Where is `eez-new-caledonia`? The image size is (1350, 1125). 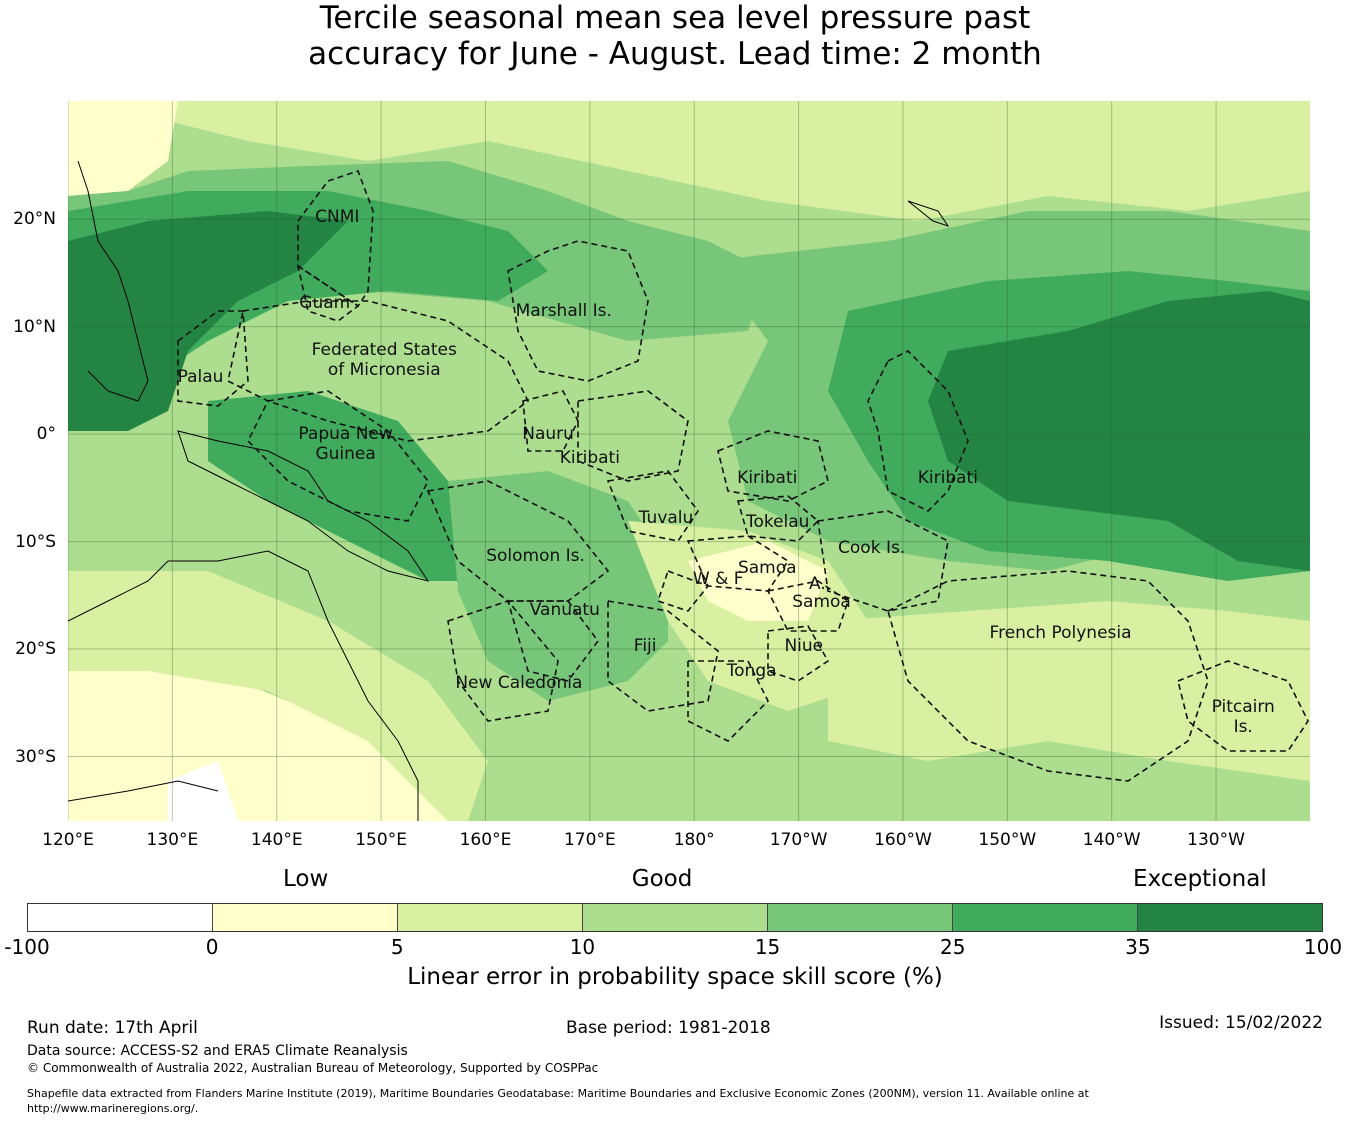
eez-new-caledonia is located at coordinates (503, 661).